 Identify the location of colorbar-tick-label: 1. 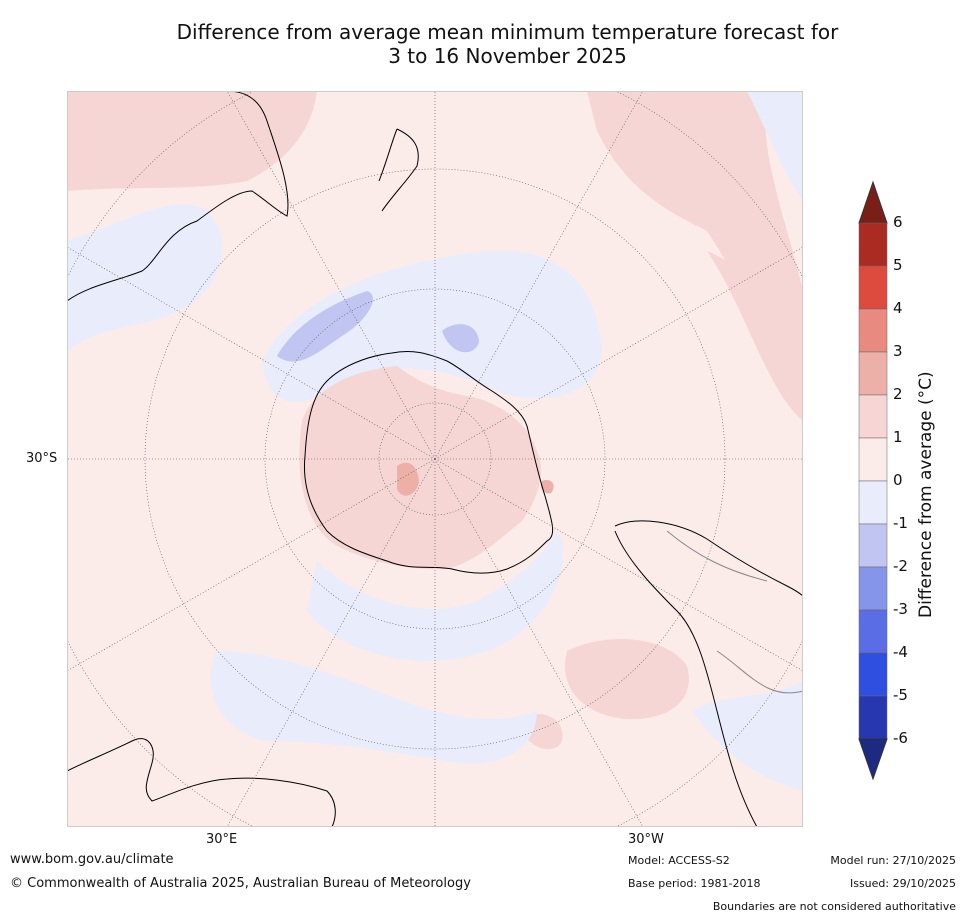
(898, 437).